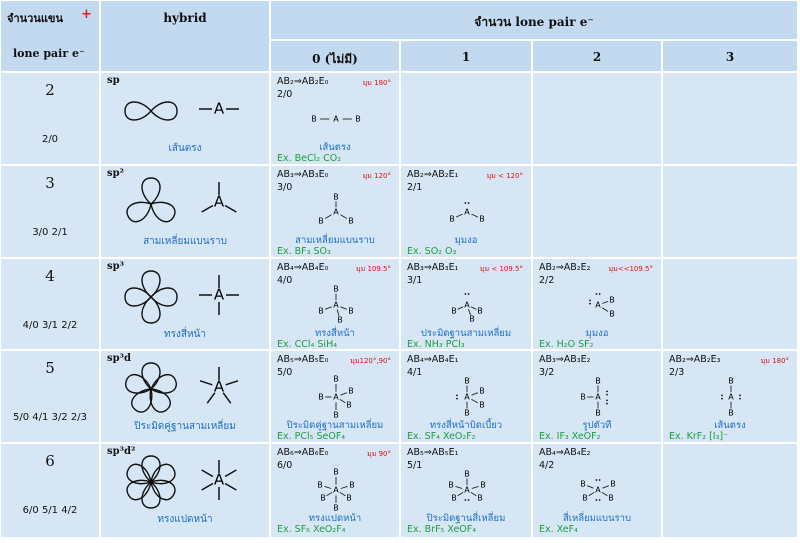 The height and width of the screenshot is (543, 800). What do you see at coordinates (433, 452) in the screenshot?
I see `formula: AB₅⇒AB₅E₁` at bounding box center [433, 452].